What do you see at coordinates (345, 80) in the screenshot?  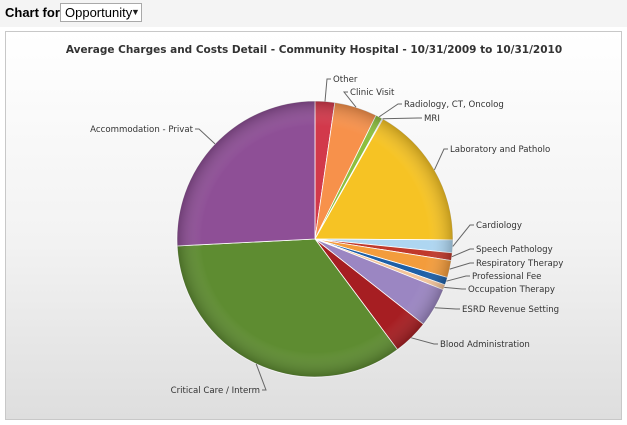 I see `slice-label: Other` at bounding box center [345, 80].